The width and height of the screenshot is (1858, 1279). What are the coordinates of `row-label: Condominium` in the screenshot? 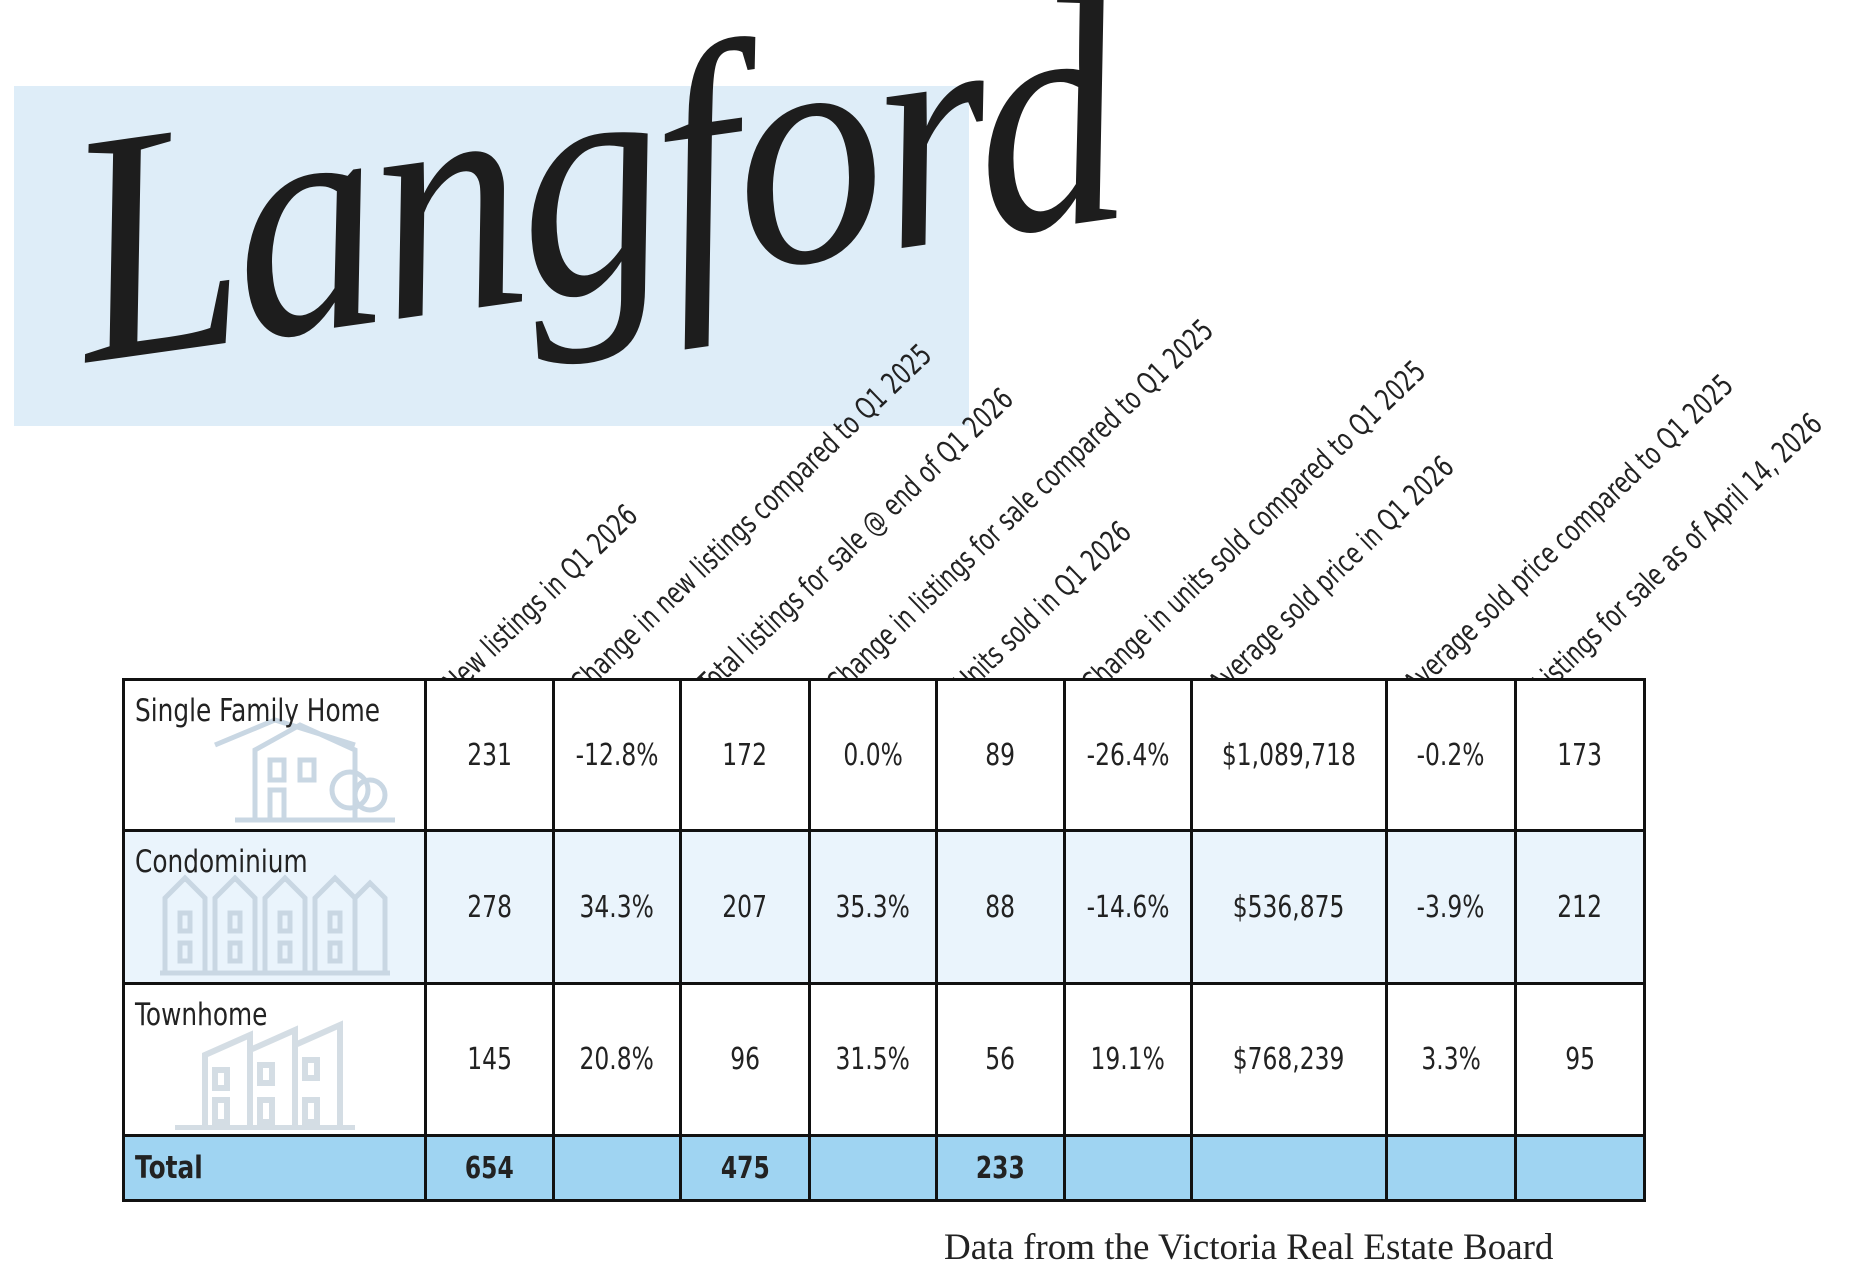 It's located at (221, 862).